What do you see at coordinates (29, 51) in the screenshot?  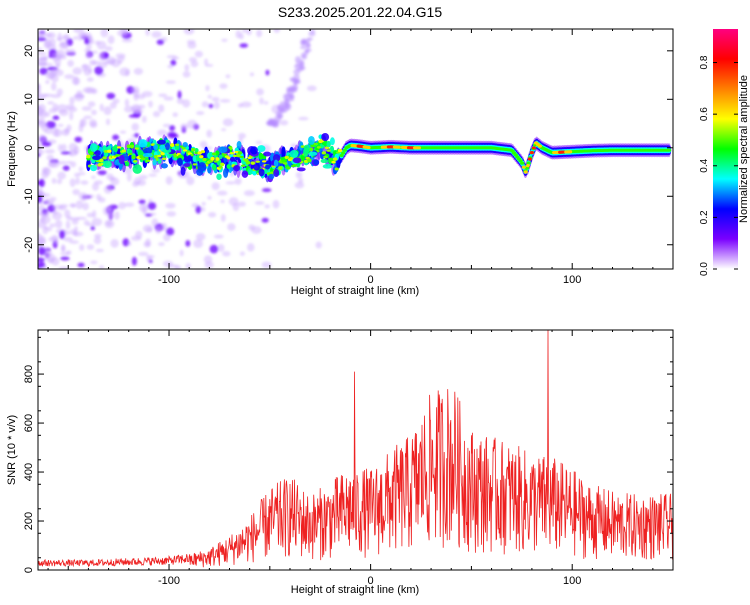 I see `spectrogram-y-tick-label: 20` at bounding box center [29, 51].